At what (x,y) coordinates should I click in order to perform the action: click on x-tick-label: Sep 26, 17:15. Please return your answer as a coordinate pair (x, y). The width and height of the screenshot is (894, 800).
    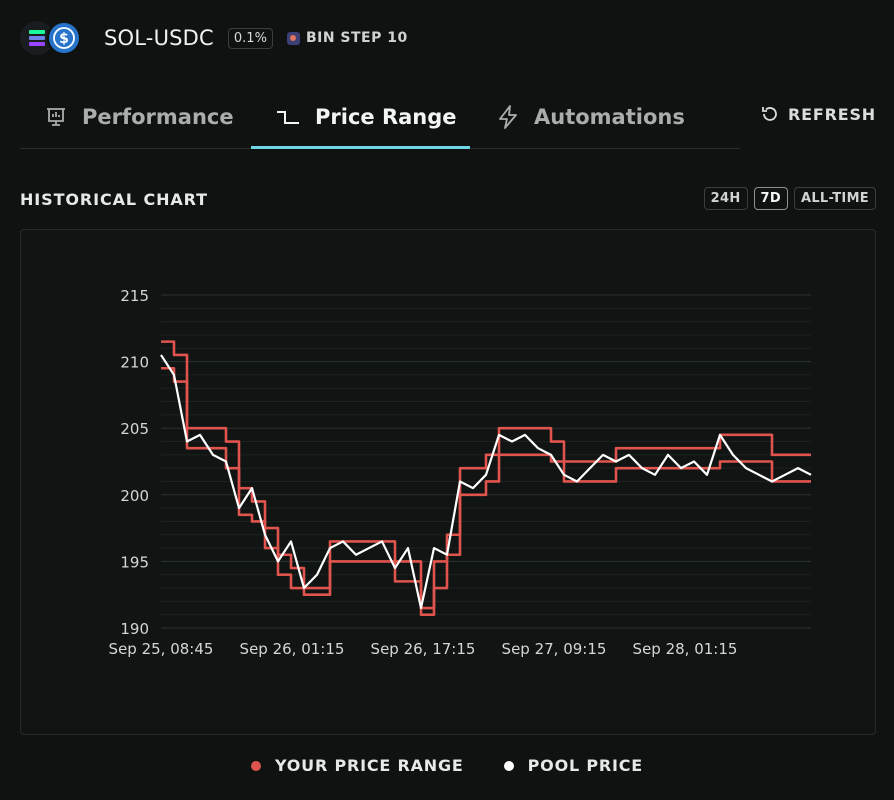
    Looking at the image, I should click on (423, 649).